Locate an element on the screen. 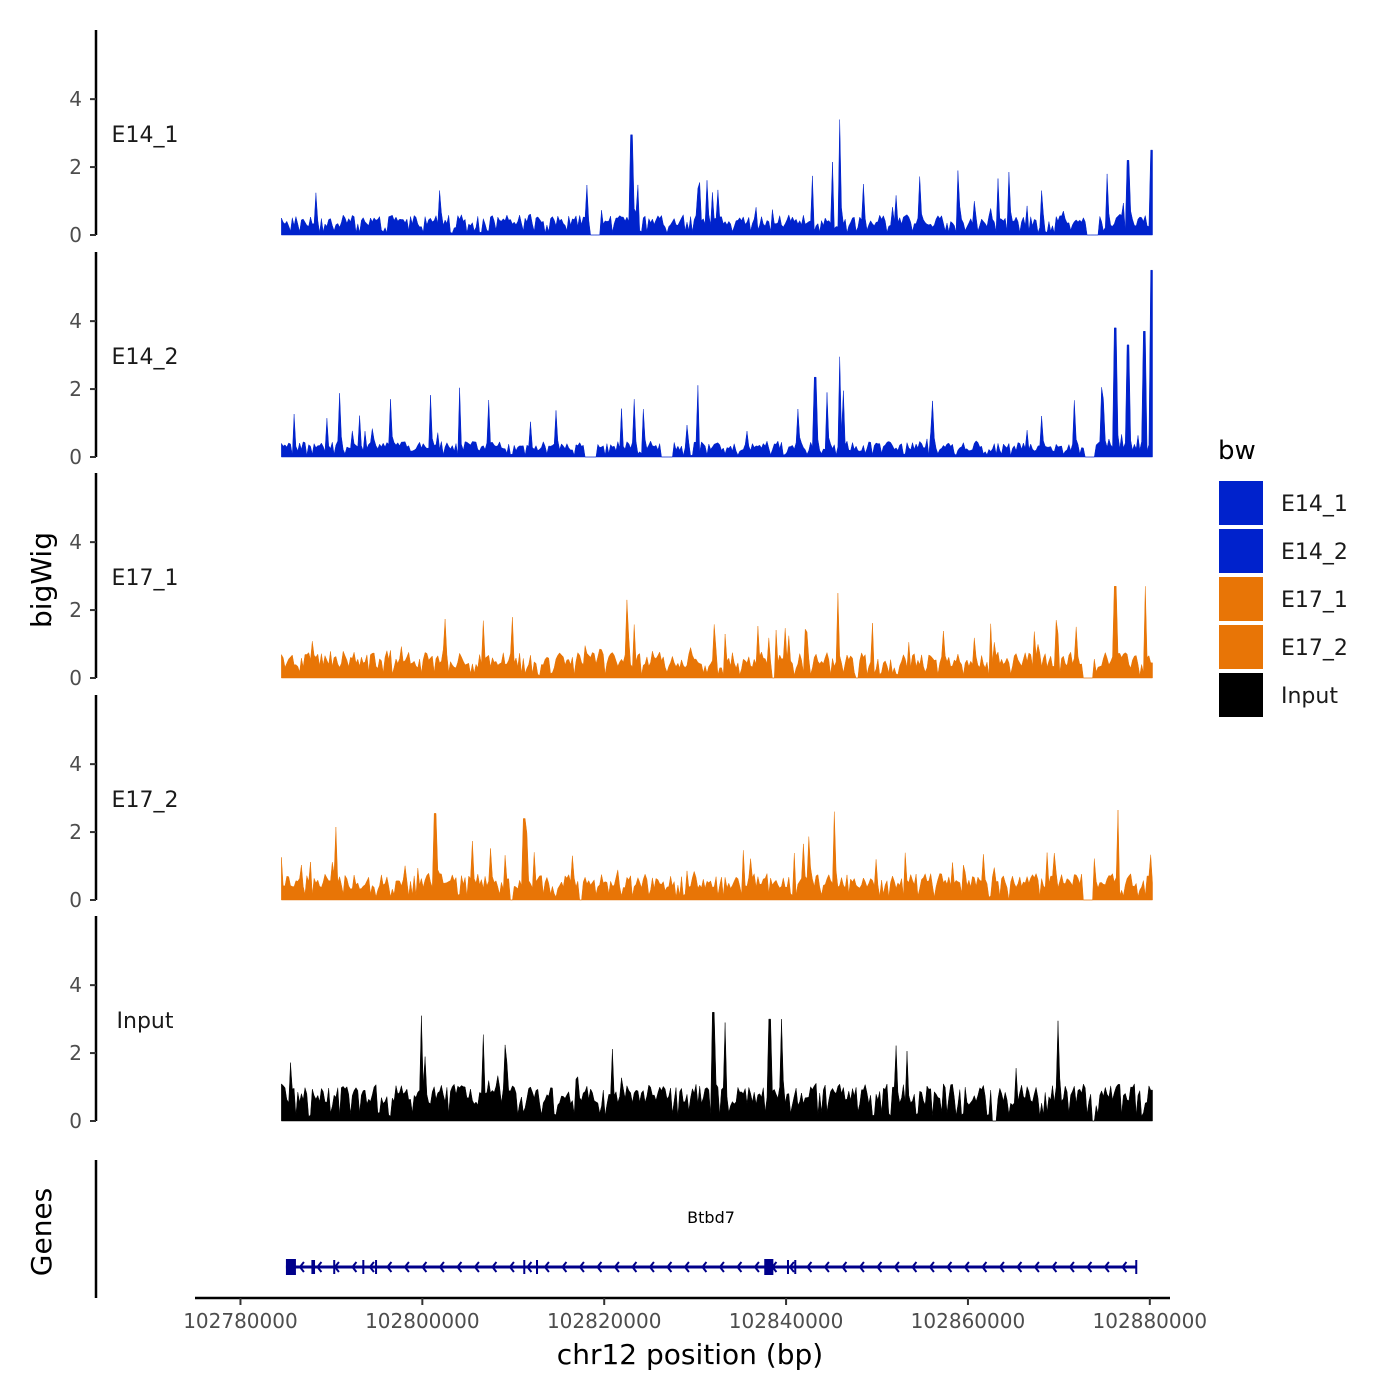  track-label: E17_1 is located at coordinates (145, 578).